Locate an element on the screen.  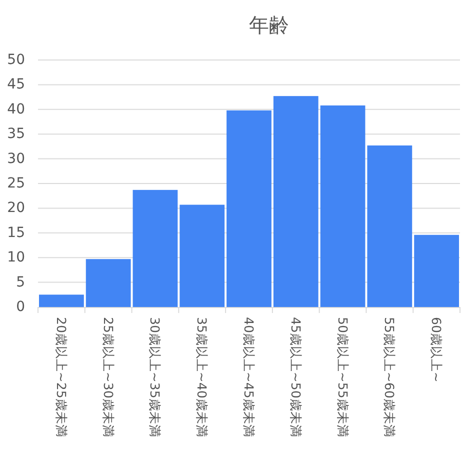
y-tick-label: 5 is located at coordinates (20, 282).